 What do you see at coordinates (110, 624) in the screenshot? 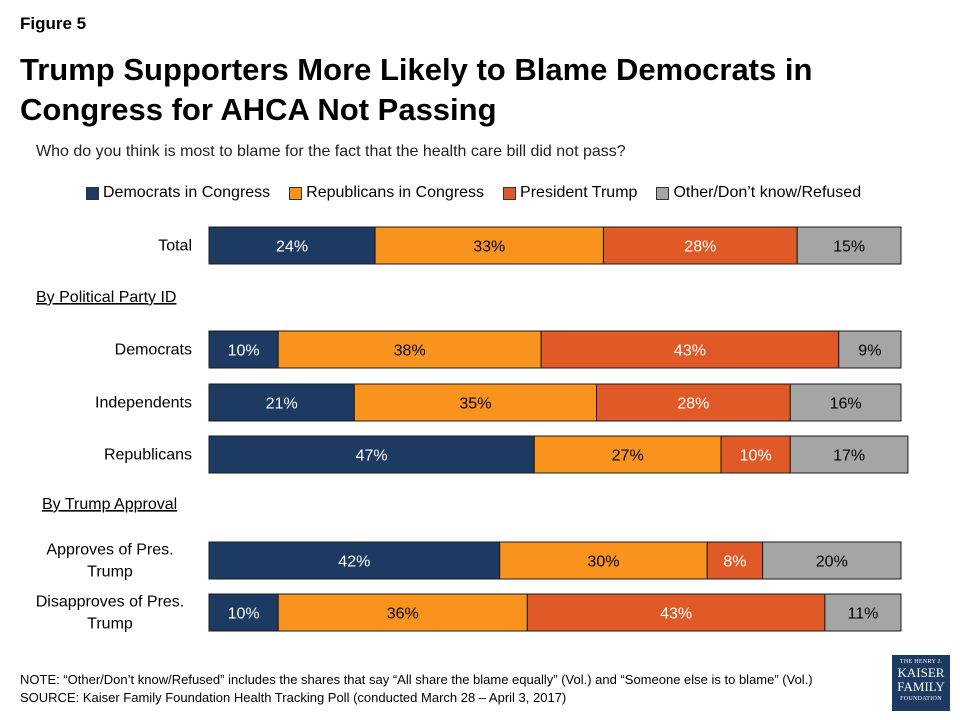
I see `category-label-disapproves-of-pres-trump: Trump` at bounding box center [110, 624].